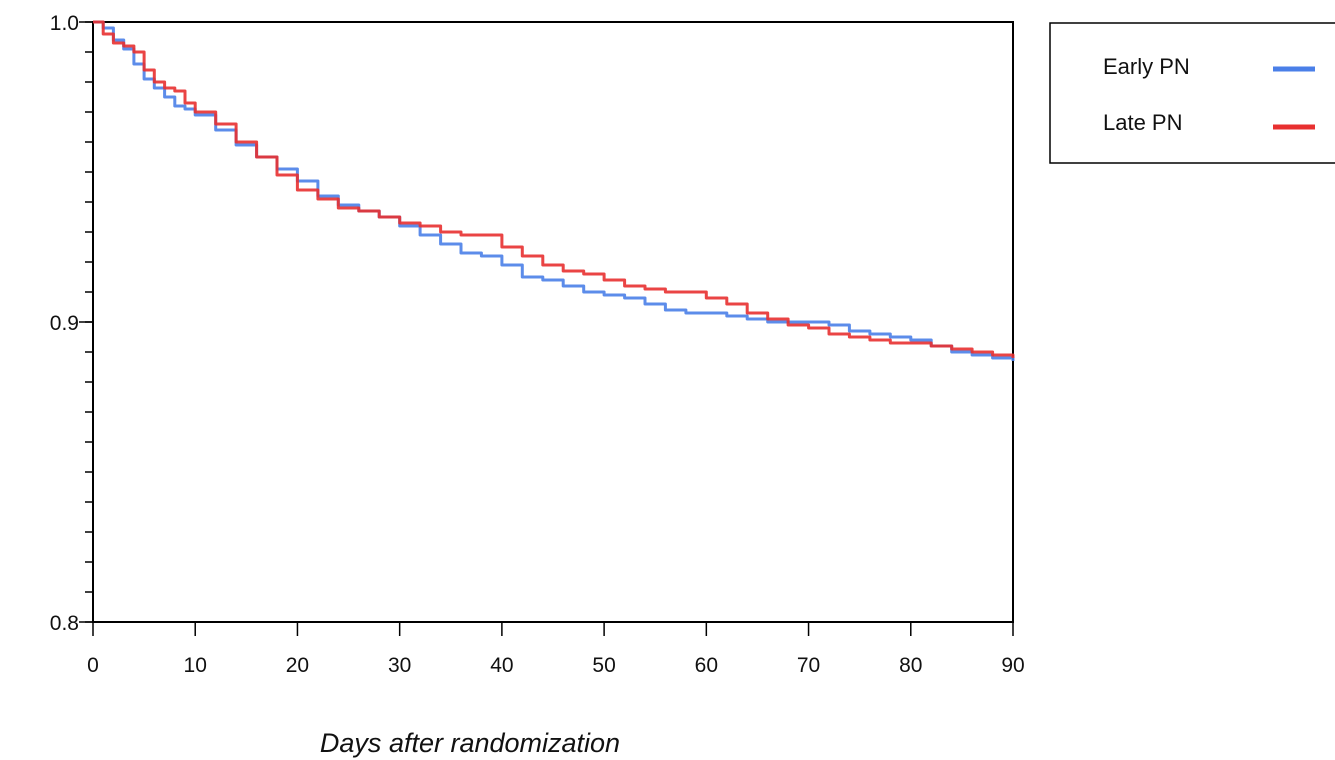 This screenshot has width=1335, height=760. I want to click on legend-box, so click(1192, 93).